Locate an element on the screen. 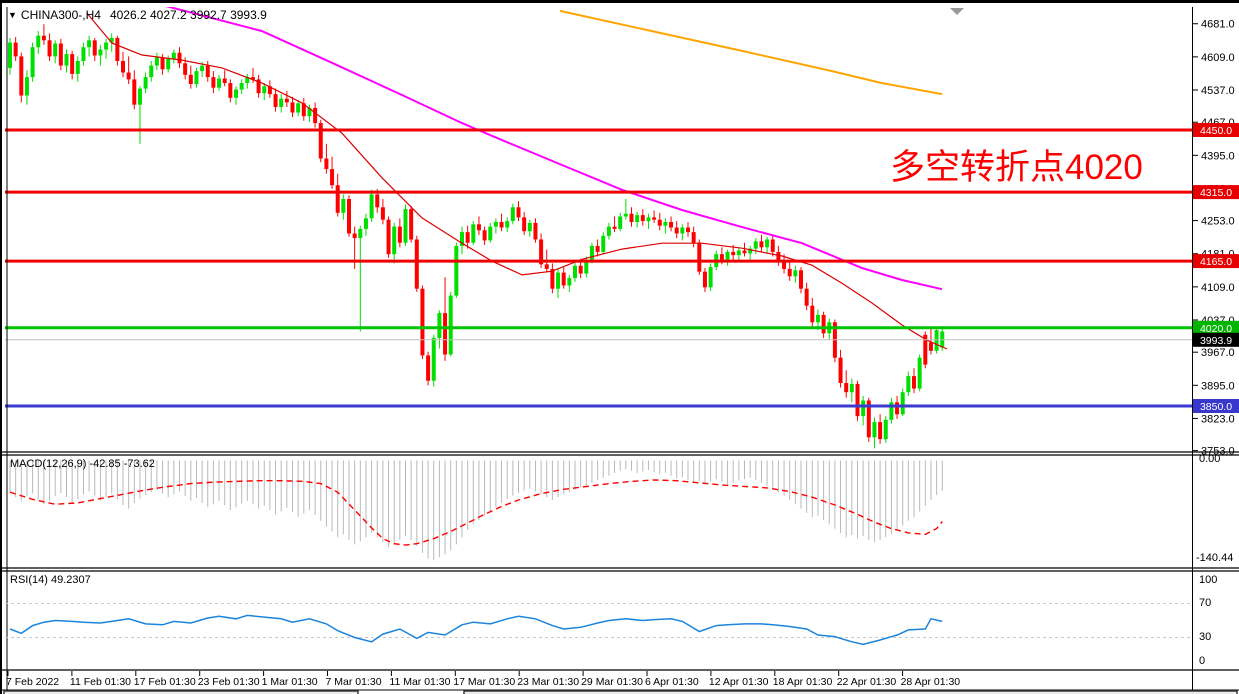 The image size is (1239, 694). price-badge-label: 4020.0 is located at coordinates (1216, 329).